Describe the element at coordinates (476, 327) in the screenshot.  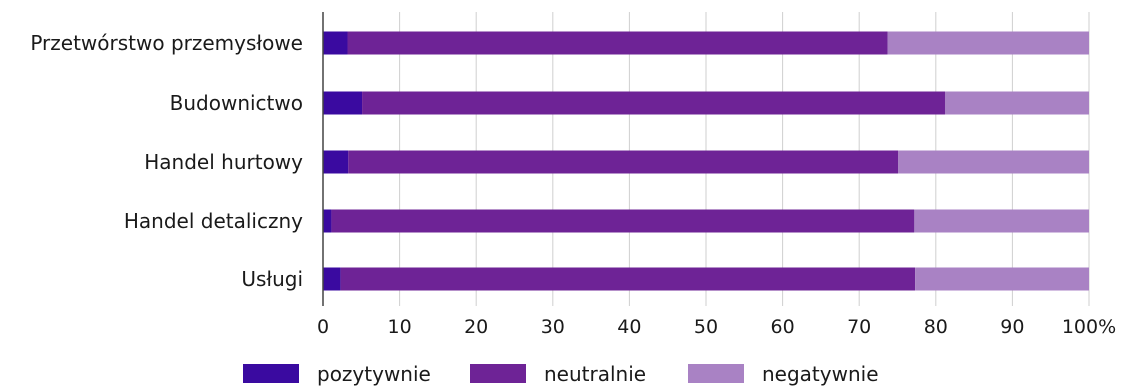
I see `x-tick-label: 20` at that location.